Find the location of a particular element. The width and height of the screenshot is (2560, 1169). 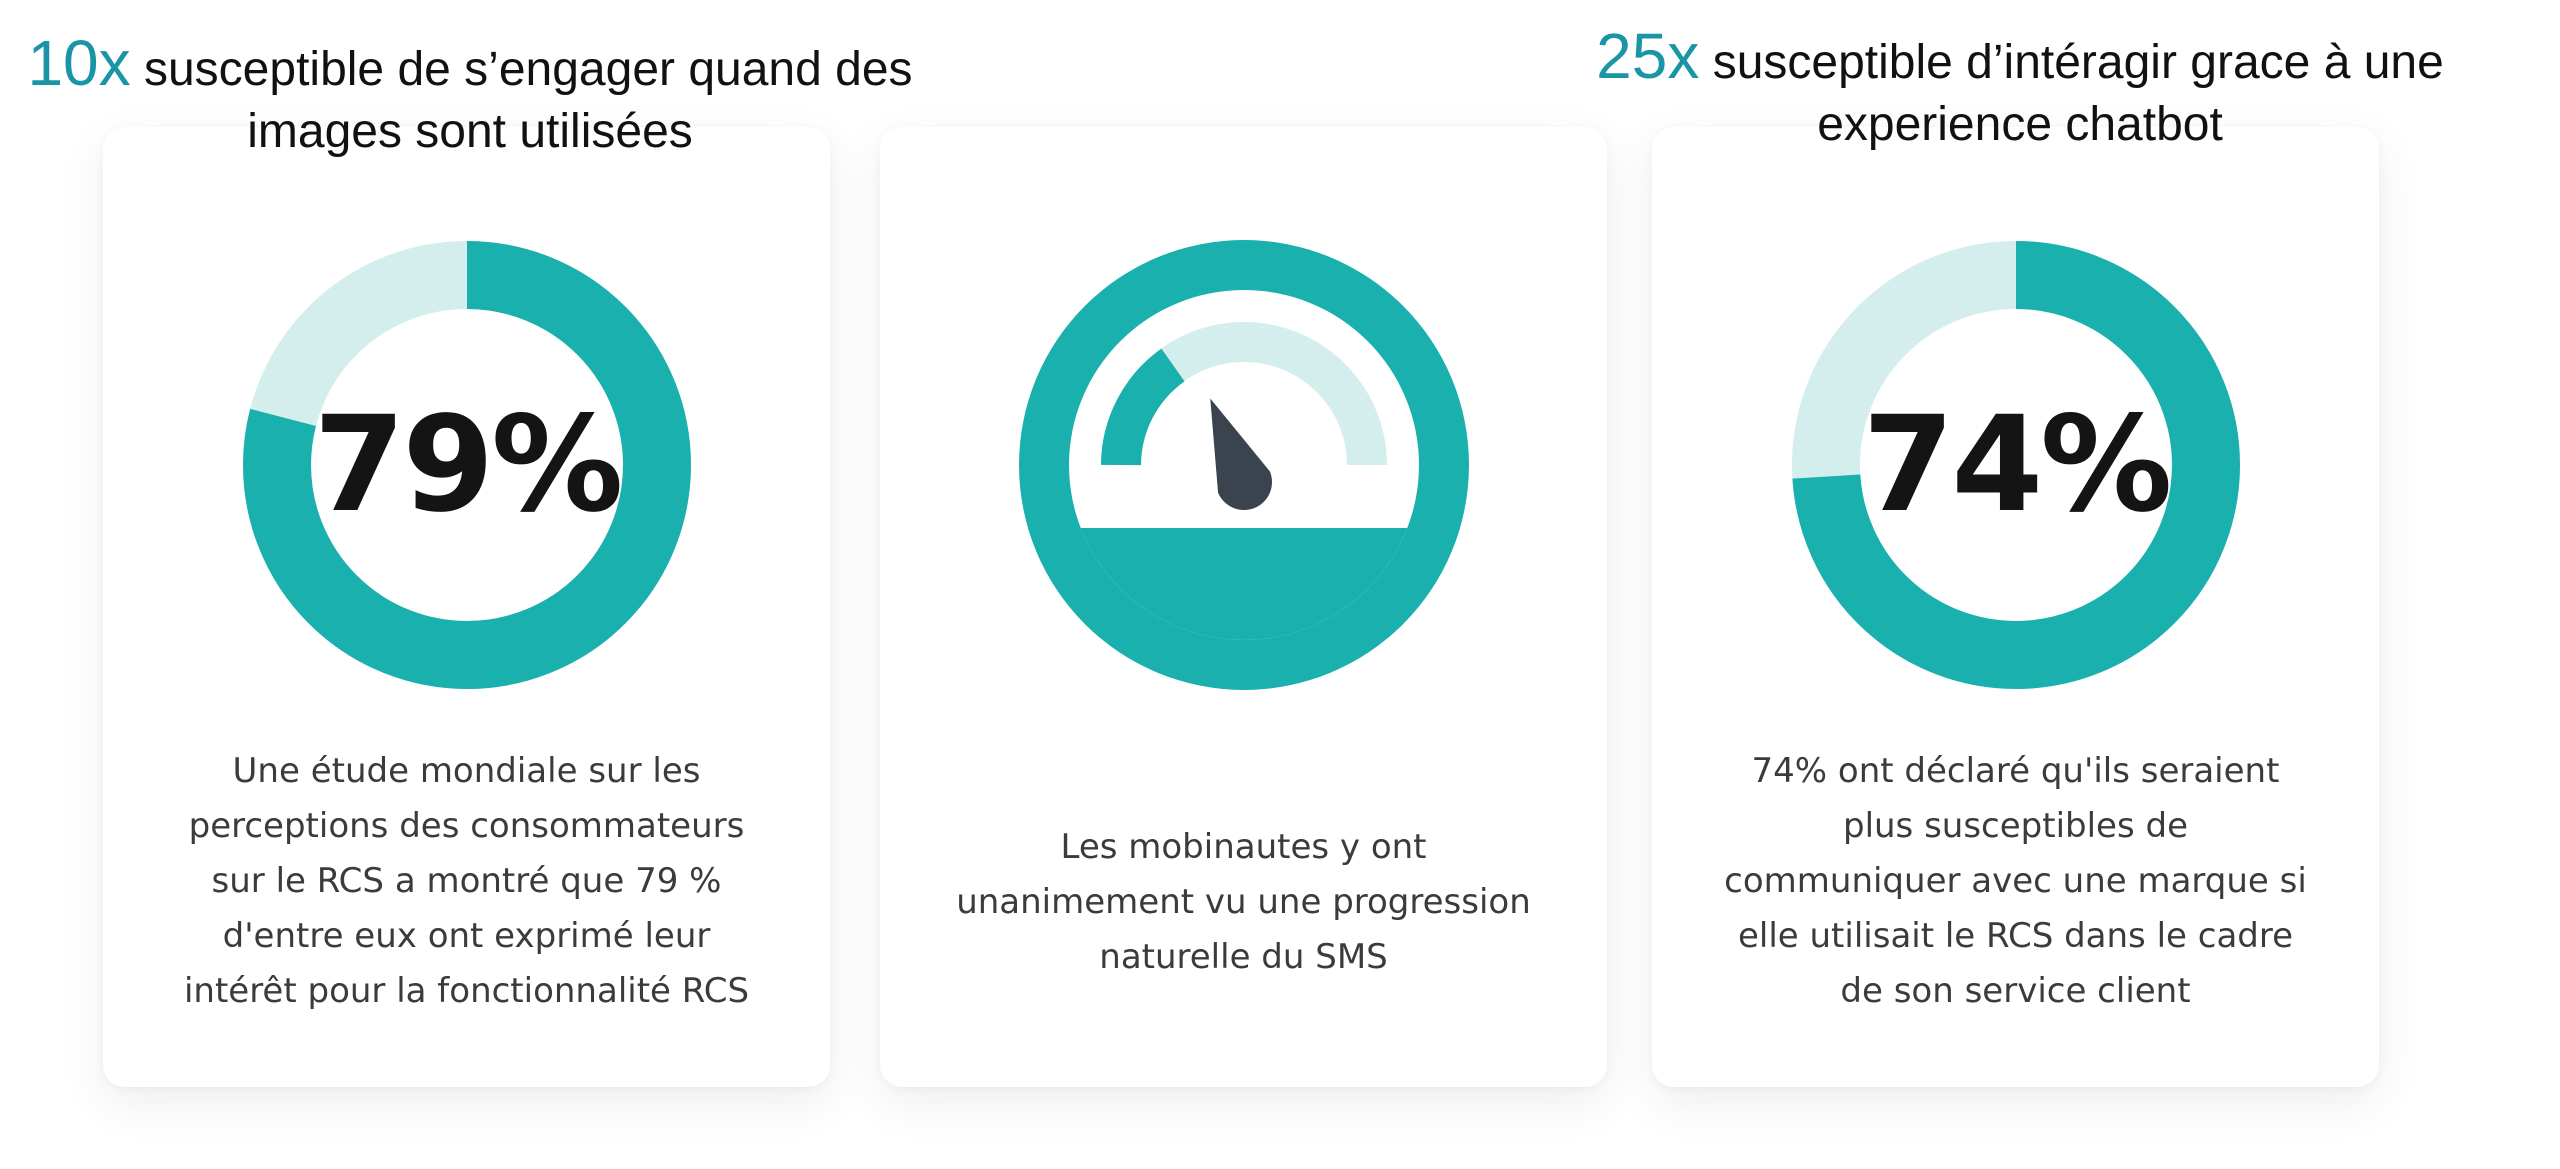

donut-value-label: 74% is located at coordinates (2015, 465).